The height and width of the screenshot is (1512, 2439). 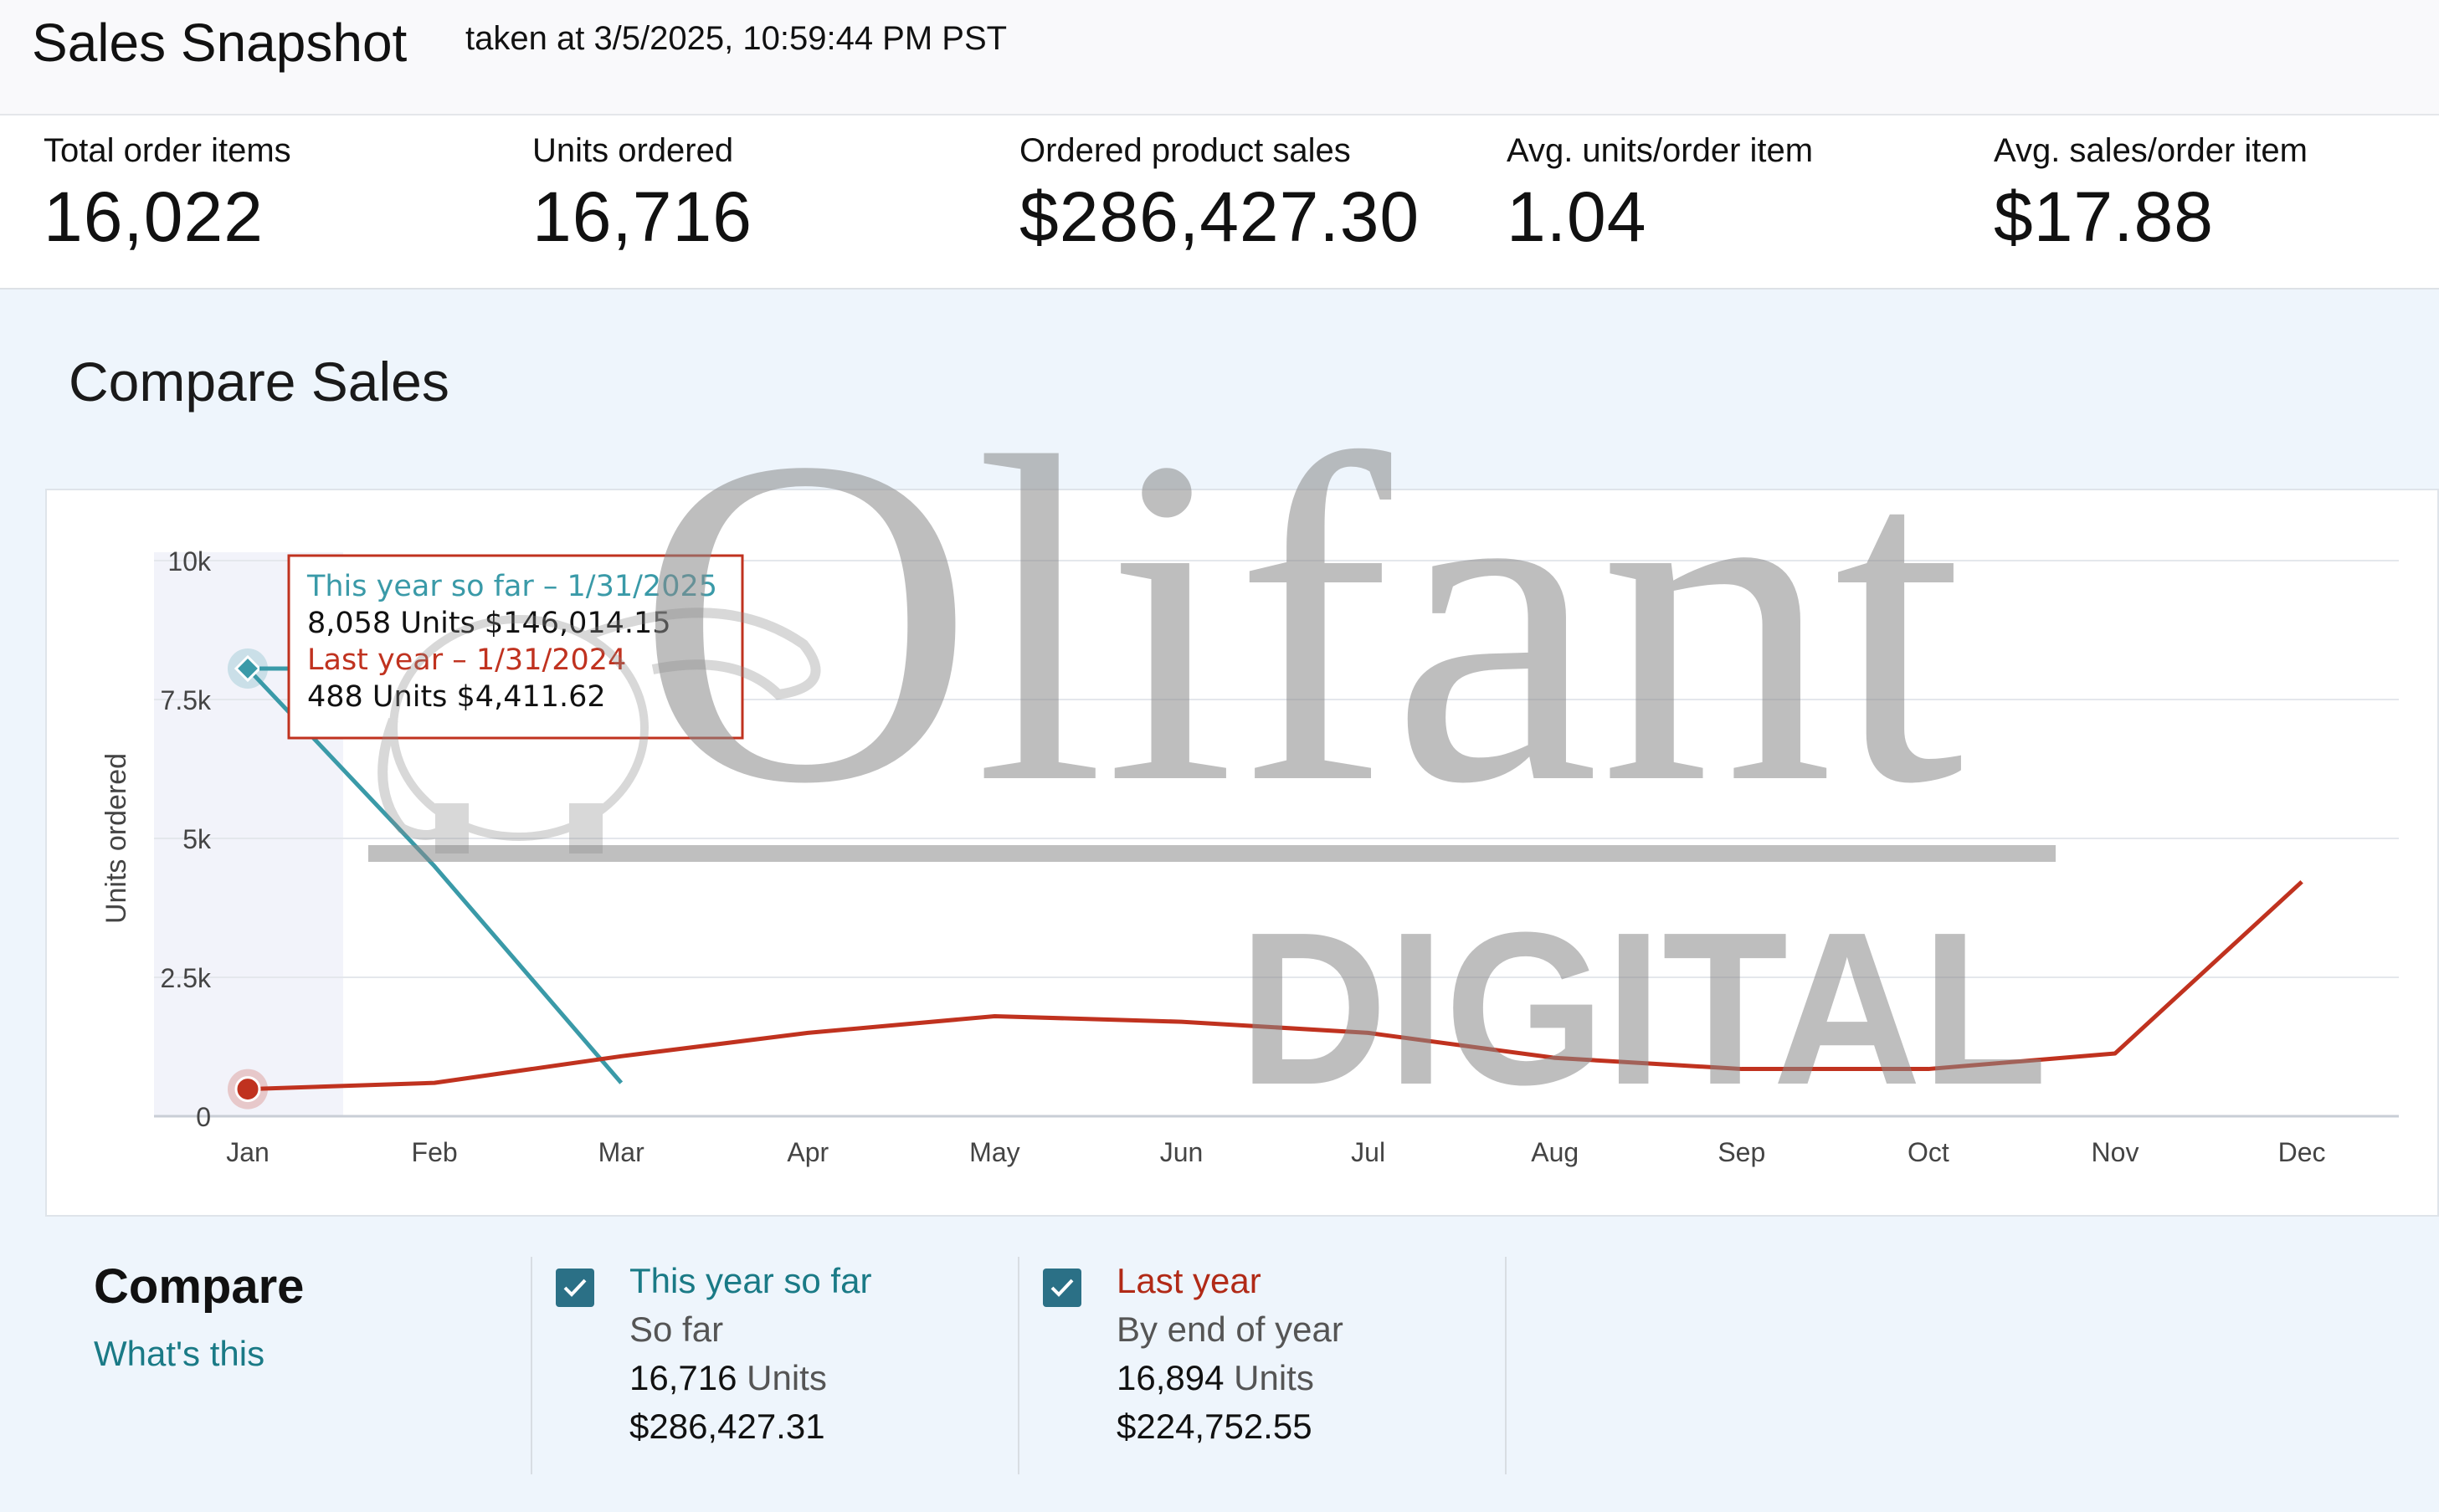 What do you see at coordinates (1230, 1329) in the screenshot?
I see `last-year-sub: By end of year` at bounding box center [1230, 1329].